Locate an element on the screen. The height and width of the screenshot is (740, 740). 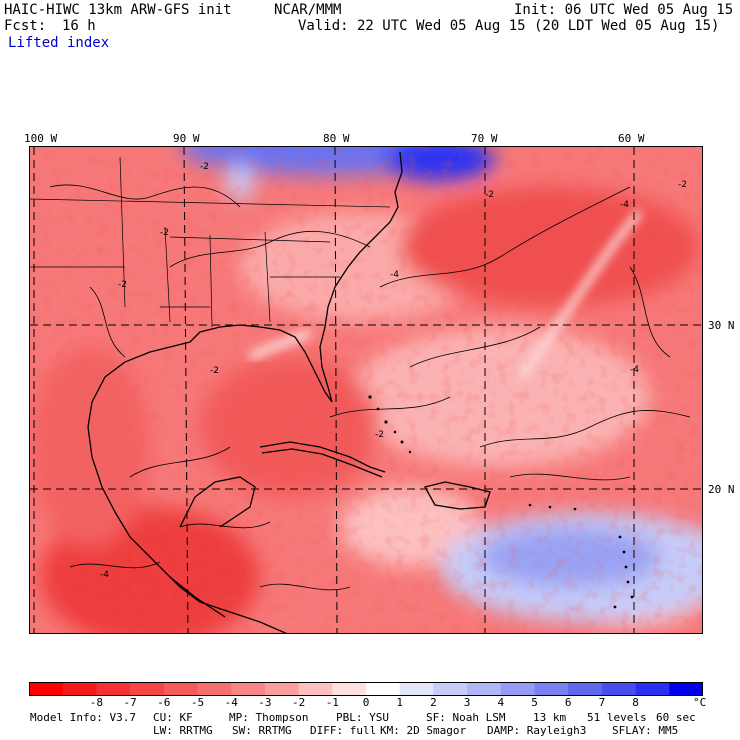
shortwave-scheme: SW: RRTMG is located at coordinates (262, 730).